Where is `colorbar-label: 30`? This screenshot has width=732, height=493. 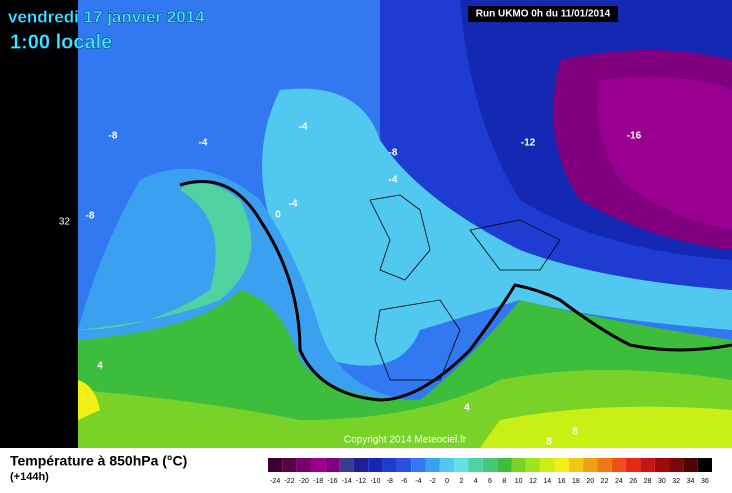 colorbar-label: 30 is located at coordinates (662, 481).